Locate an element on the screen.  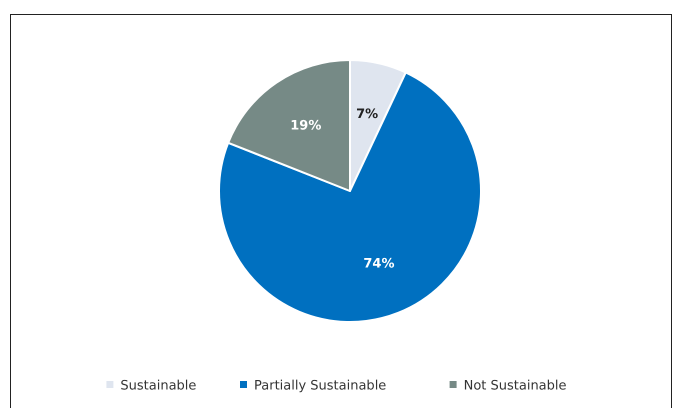
legend-label: Sustainable is located at coordinates (158, 386).